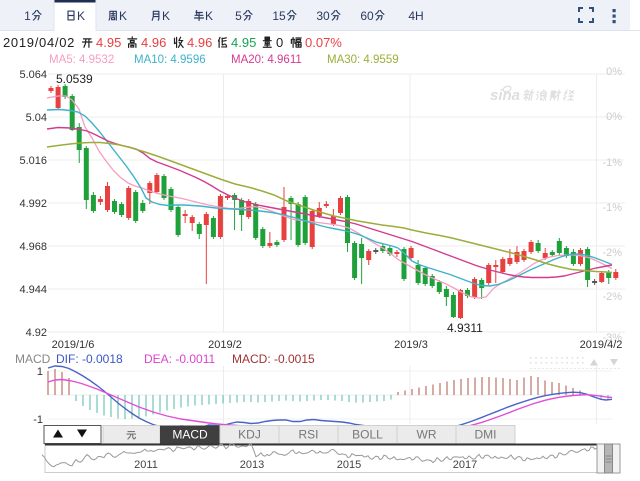  I want to click on svg-text: 2019/04/02, so click(39, 42).